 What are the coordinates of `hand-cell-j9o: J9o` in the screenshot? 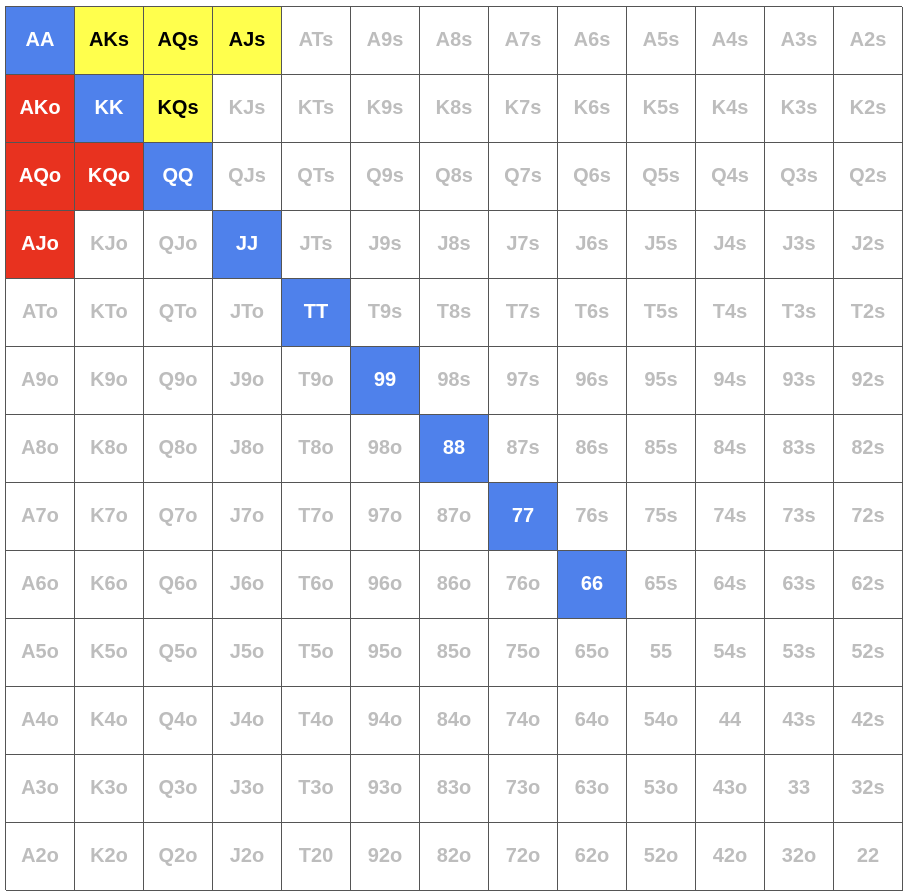 It's located at (247, 381).